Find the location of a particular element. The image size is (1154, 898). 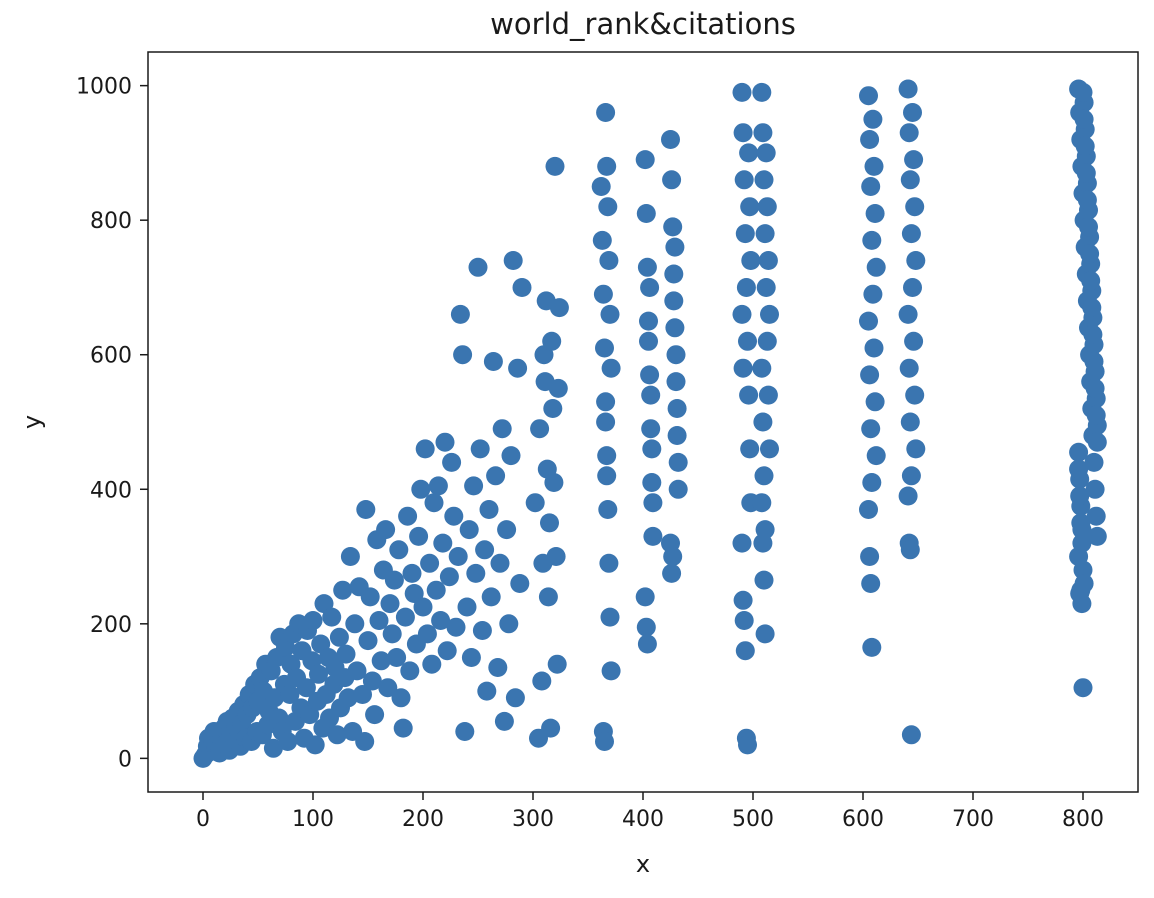

x-tick-label: 100 is located at coordinates (313, 819).